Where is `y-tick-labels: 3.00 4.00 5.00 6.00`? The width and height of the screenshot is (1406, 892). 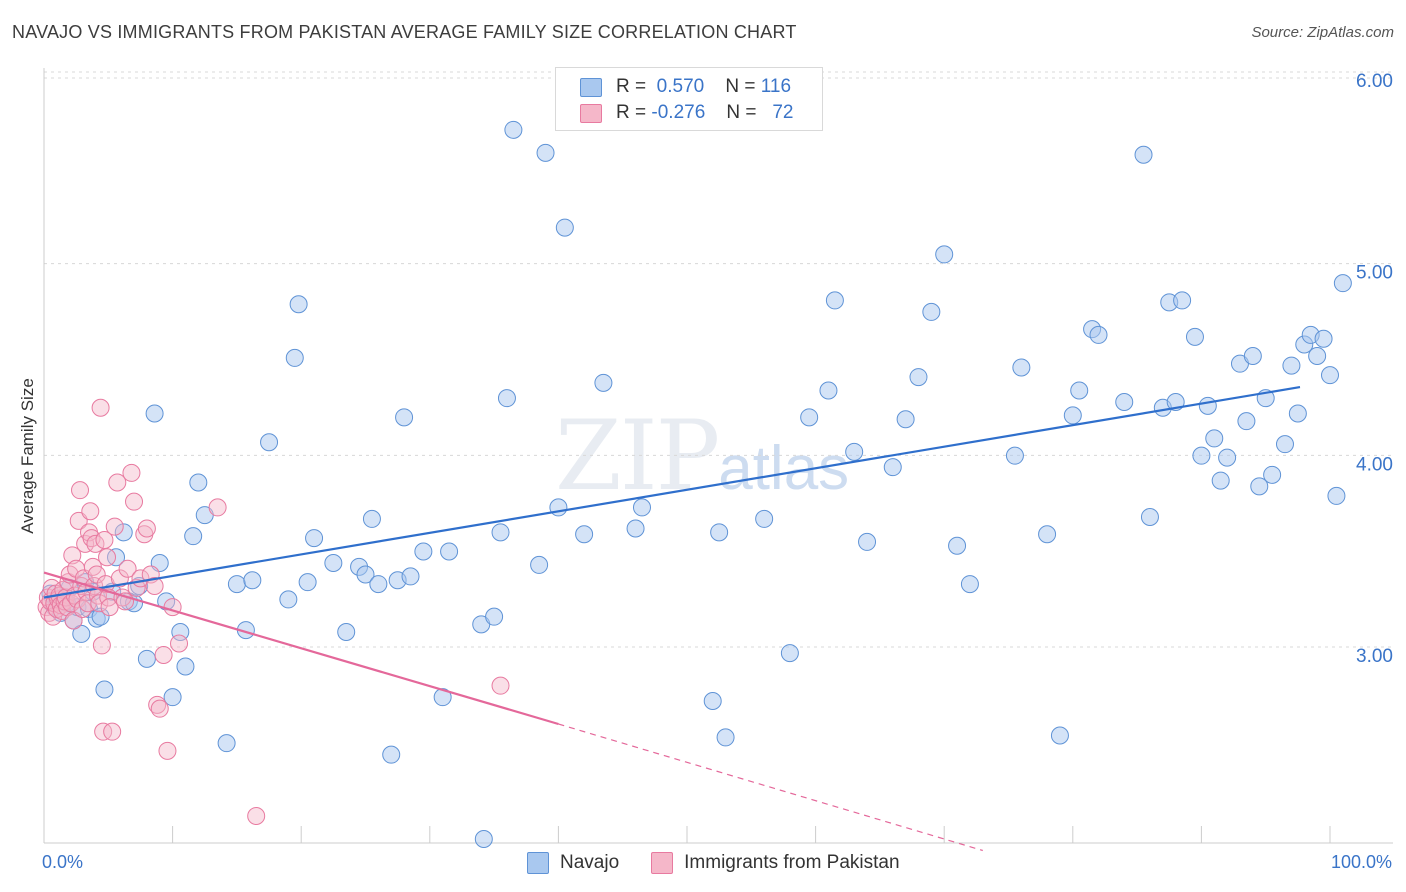
y-tick-labels: 3.00 4.00 5.00 6.00 is located at coordinates (1374, 369).